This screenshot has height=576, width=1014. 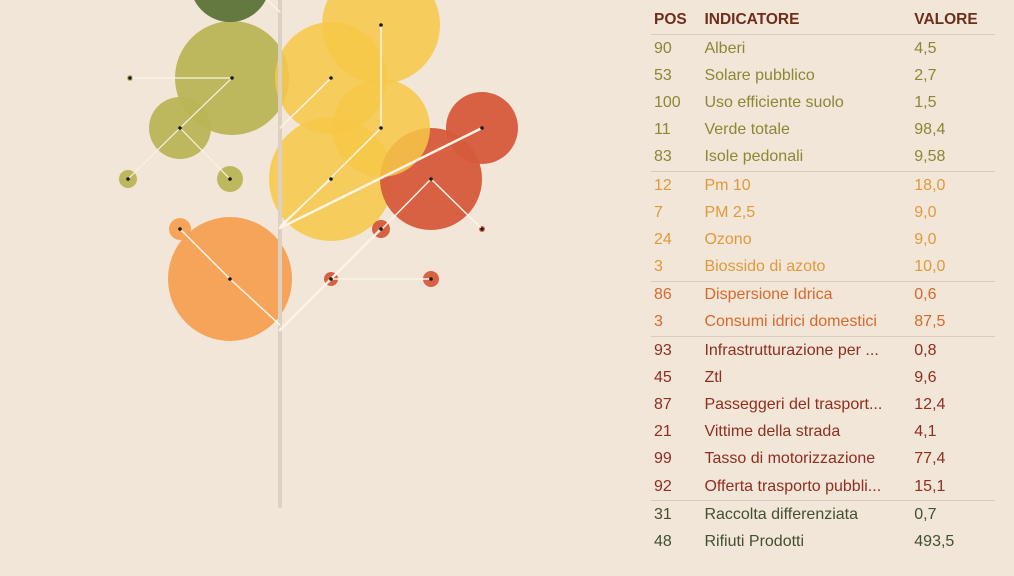 I want to click on row-value: 77,4, so click(x=930, y=459).